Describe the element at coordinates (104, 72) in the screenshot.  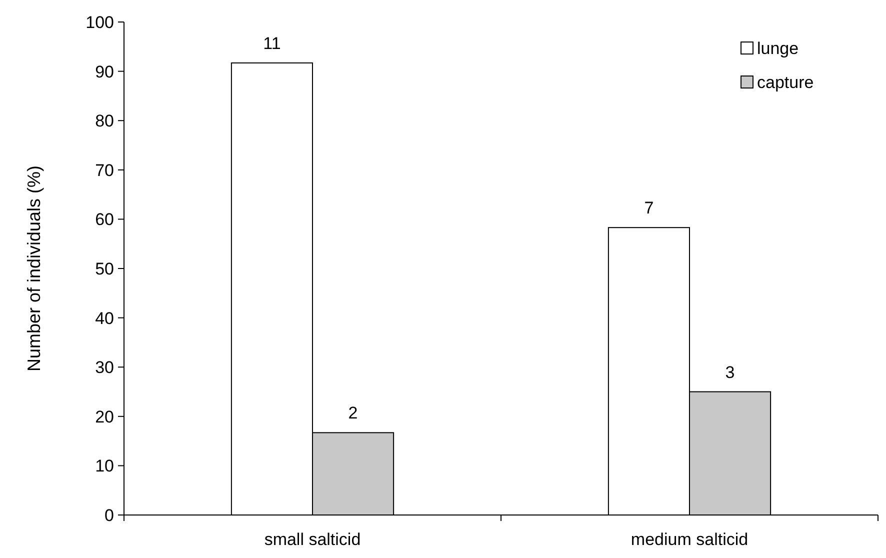
I see `y-tick-label: 90` at that location.